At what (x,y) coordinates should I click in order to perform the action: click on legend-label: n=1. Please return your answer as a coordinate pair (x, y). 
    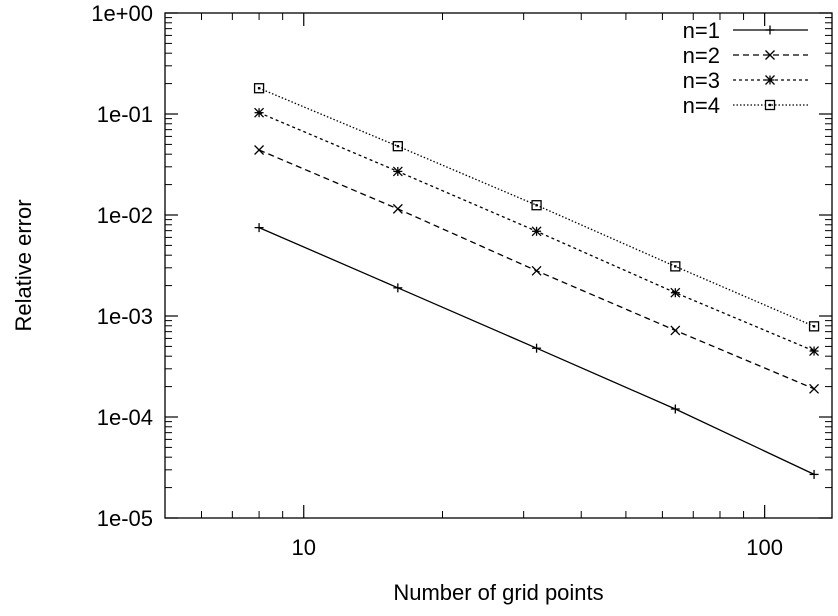
    Looking at the image, I should click on (701, 30).